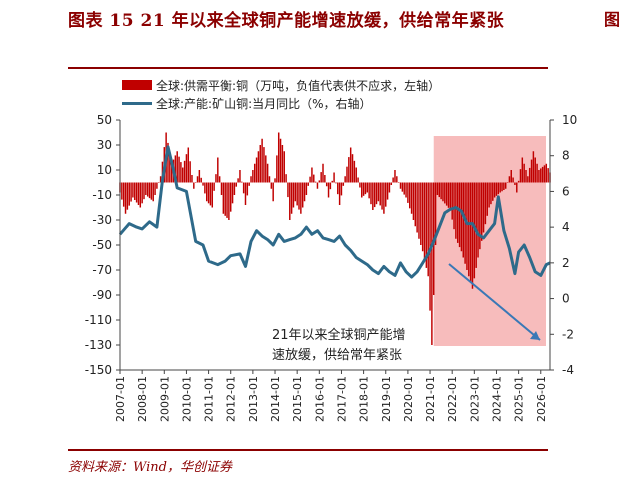 The image size is (620, 486). Describe the element at coordinates (341, 399) in the screenshot. I see `x-tick-label: 2017-01` at that location.